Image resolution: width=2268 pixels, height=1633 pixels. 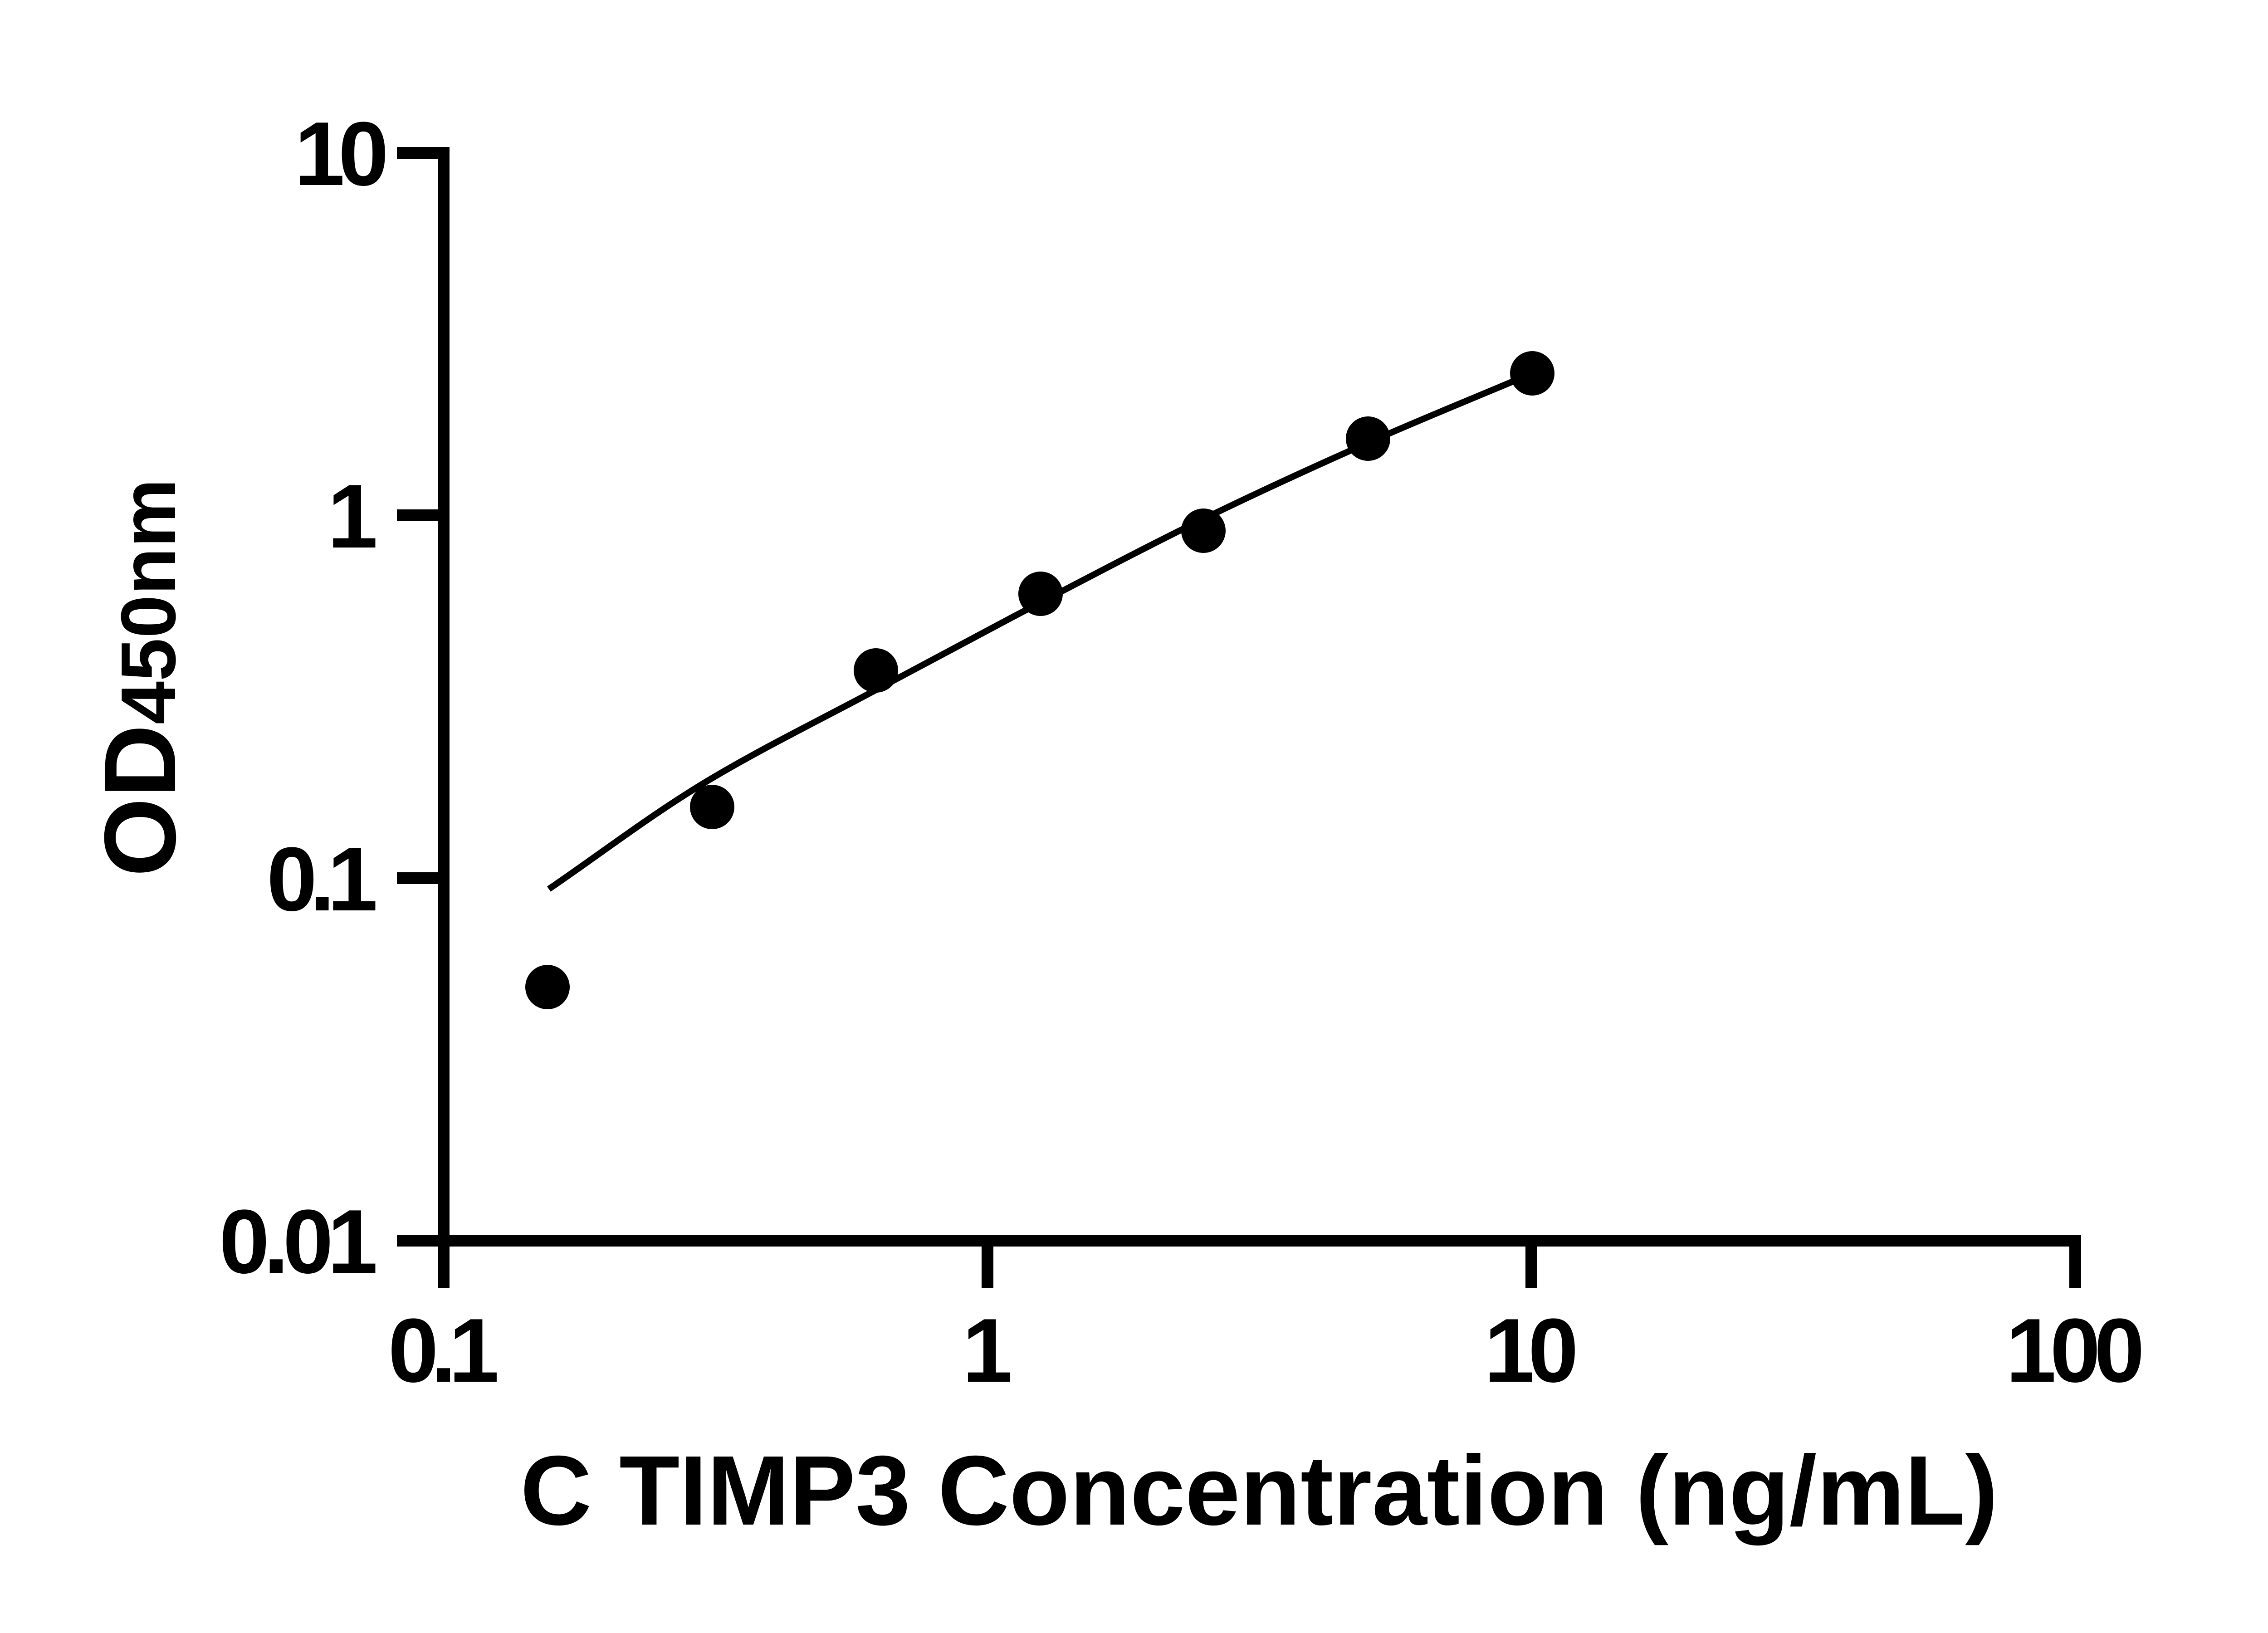 What do you see at coordinates (298, 1241) in the screenshot?
I see `svg-text: 0.01` at bounding box center [298, 1241].